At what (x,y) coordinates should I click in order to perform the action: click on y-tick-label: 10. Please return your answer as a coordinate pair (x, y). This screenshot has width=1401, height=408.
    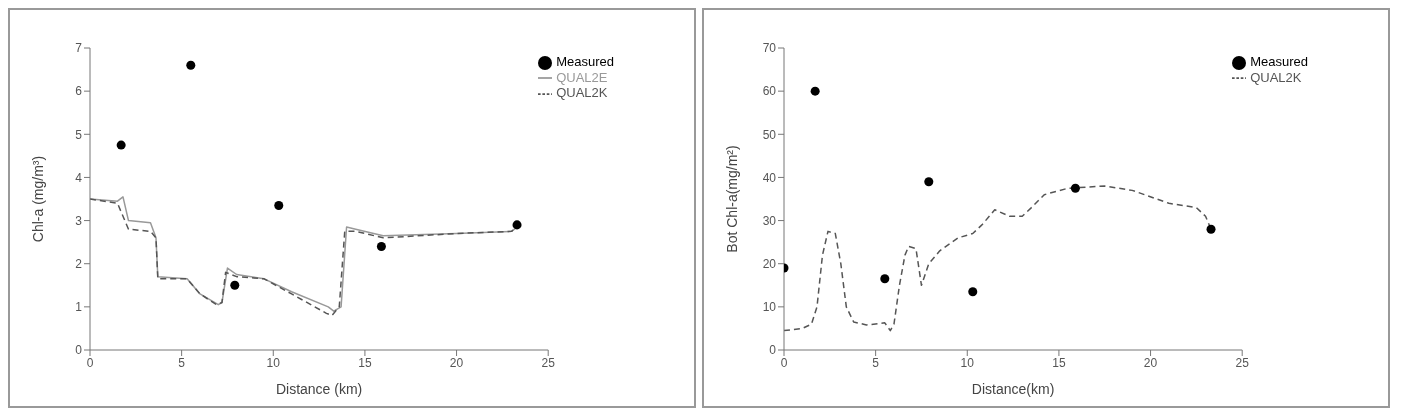
    Looking at the image, I should click on (769, 307).